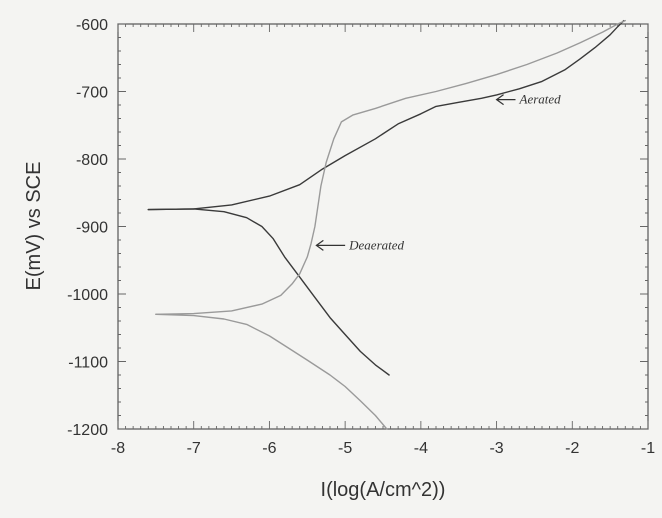  Describe the element at coordinates (438, 172) in the screenshot. I see `annotations: Aerated Deaerated` at that location.